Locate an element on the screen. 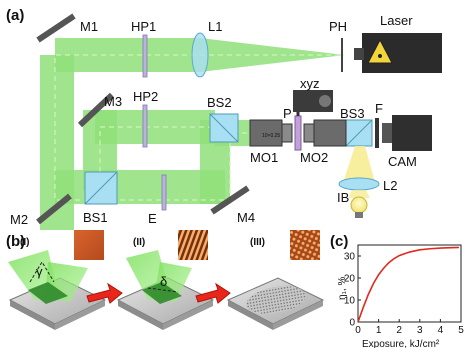 This screenshot has height=348, width=469. objective-mo1: 10×0.25 is located at coordinates (271, 133).